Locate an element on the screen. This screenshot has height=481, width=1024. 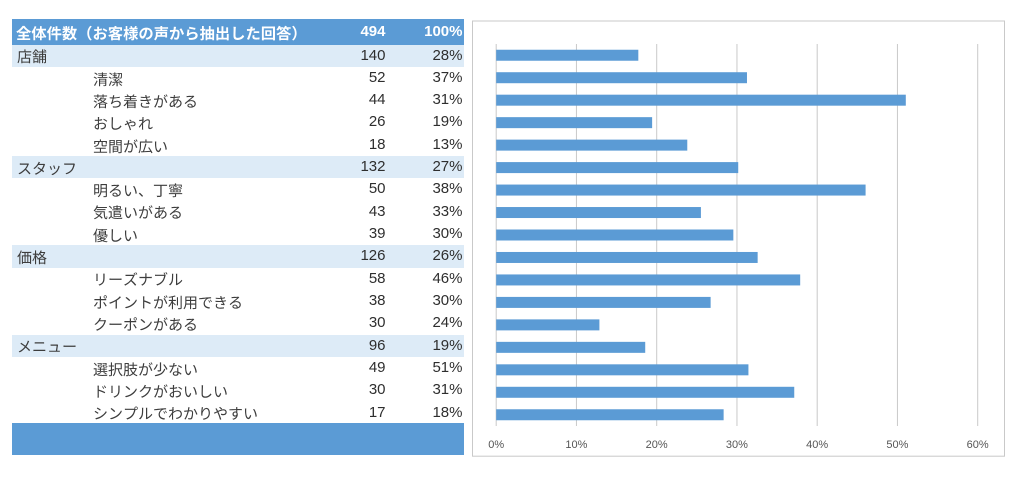
svg-text: 10% is located at coordinates (576, 445).